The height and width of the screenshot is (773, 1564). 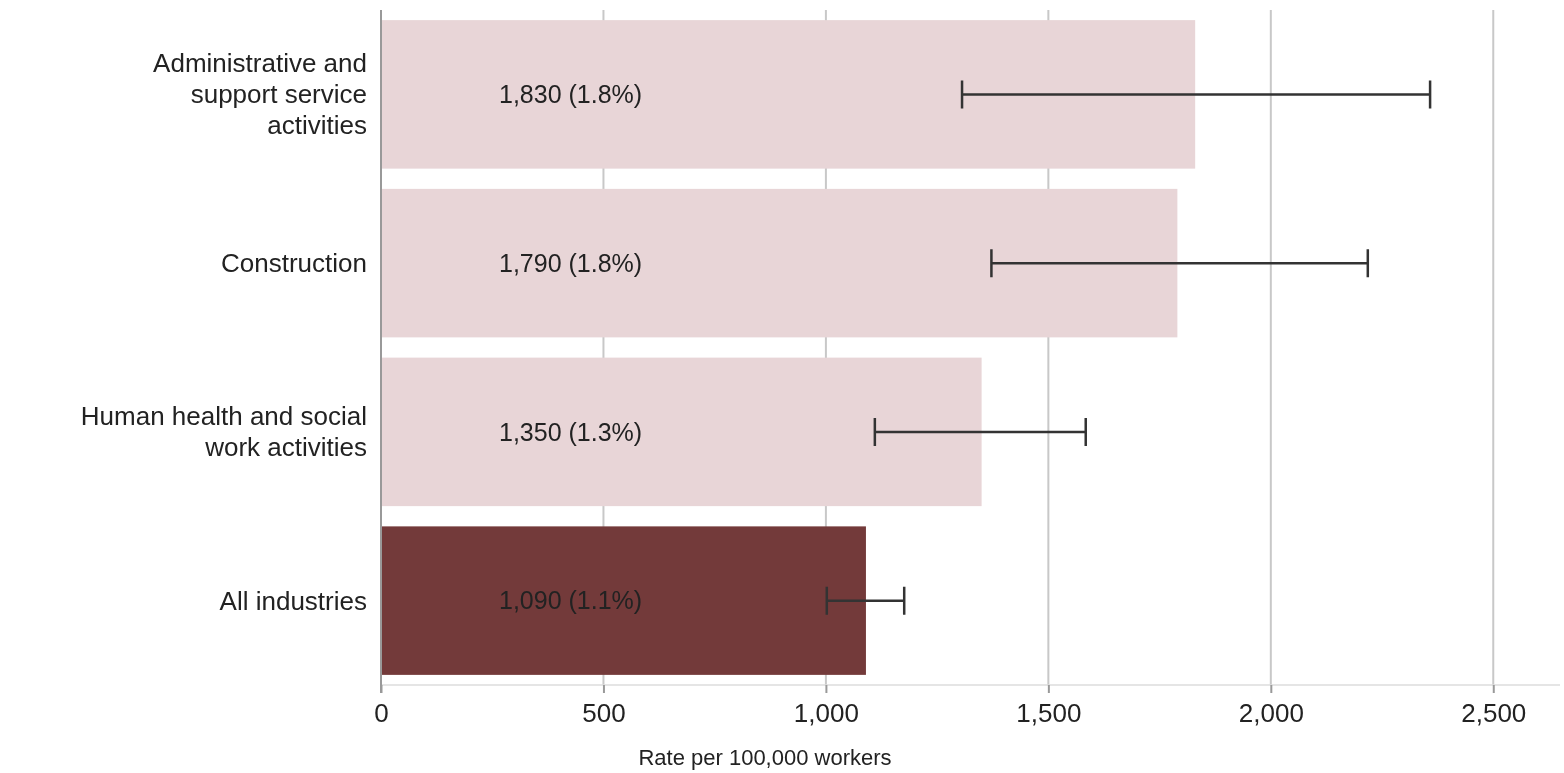 What do you see at coordinates (260, 94) in the screenshot?
I see `y-tick-label: Administrative and support service activities` at bounding box center [260, 94].